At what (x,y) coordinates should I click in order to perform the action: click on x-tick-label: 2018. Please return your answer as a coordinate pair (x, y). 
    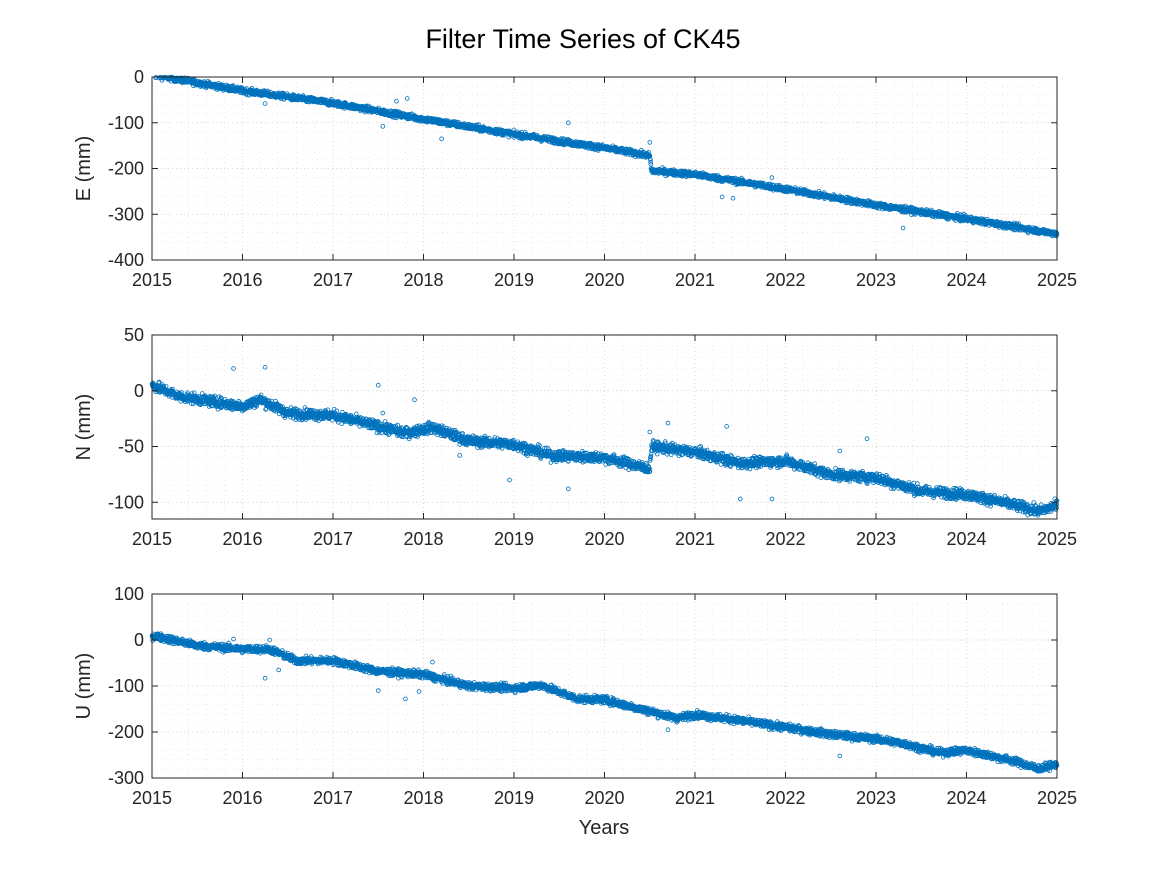
    Looking at the image, I should click on (423, 280).